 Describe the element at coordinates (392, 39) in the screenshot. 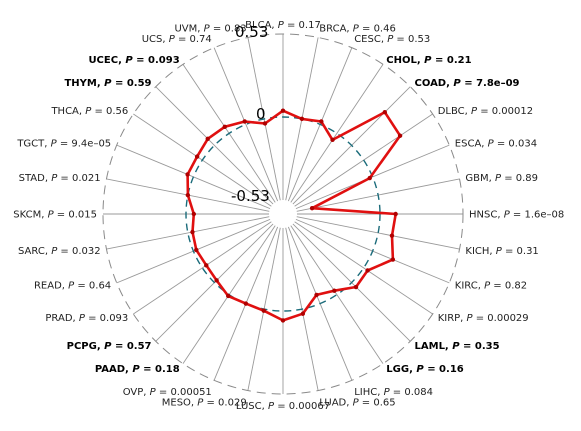

I see `label-cesc: CESC, P = 0.53` at that location.